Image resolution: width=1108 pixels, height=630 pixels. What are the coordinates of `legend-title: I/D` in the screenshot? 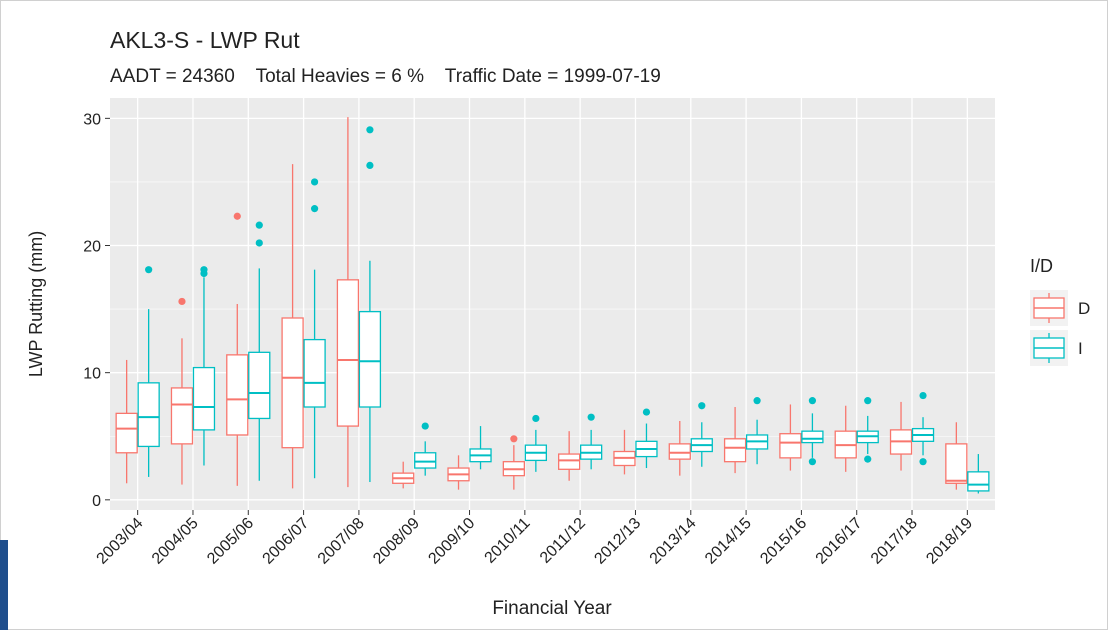 It's located at (1041, 266).